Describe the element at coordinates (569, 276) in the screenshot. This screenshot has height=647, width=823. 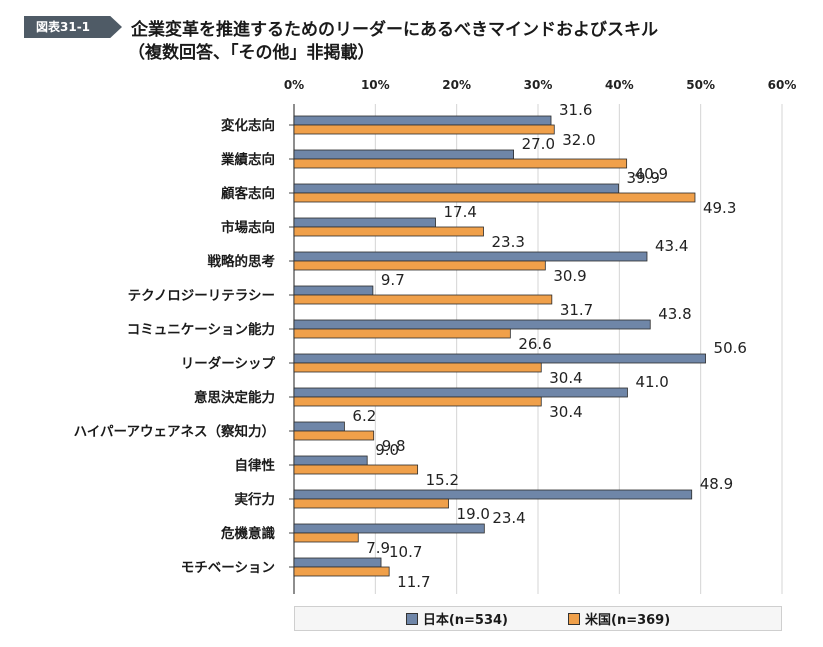
I see `data-label-us: 30.9` at that location.